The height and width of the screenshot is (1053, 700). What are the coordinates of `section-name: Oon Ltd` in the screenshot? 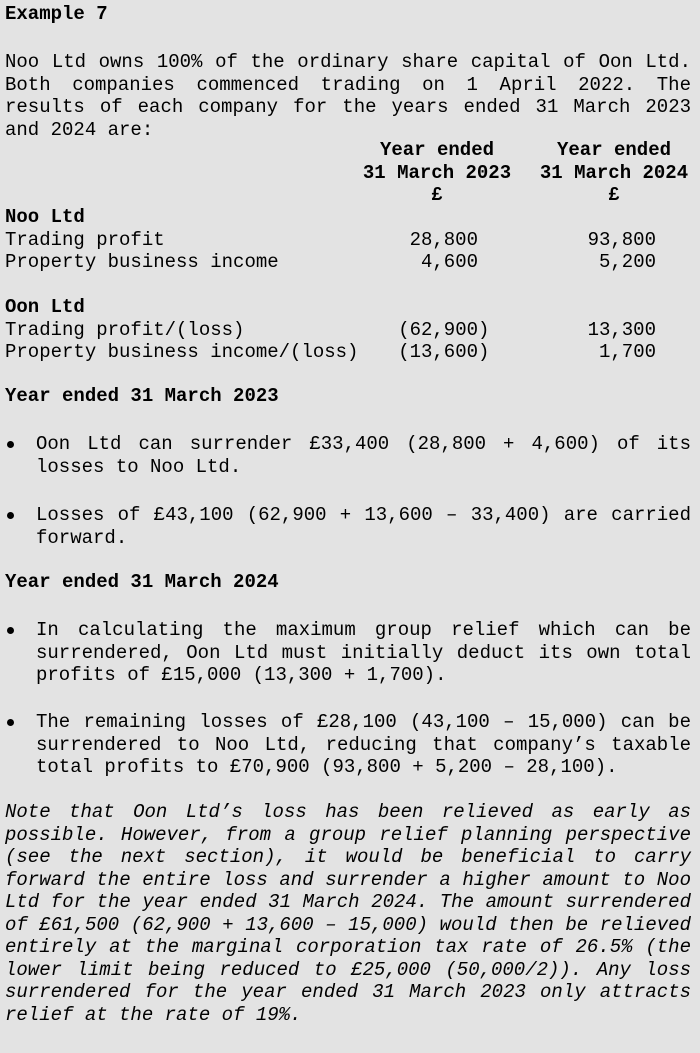 It's located at (45, 307).